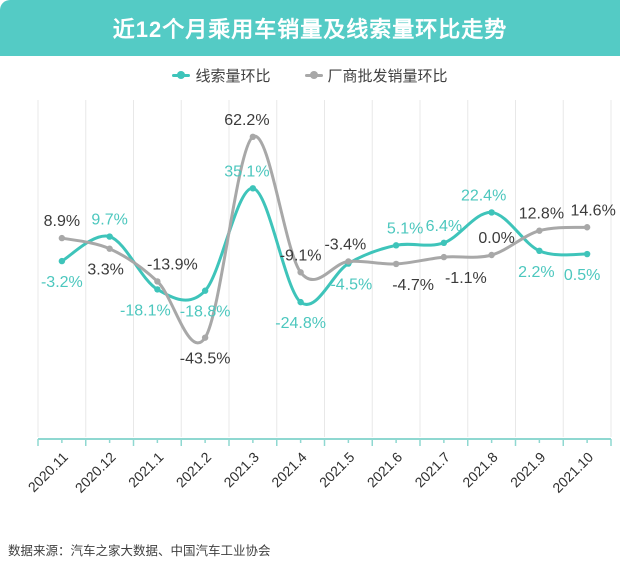 This screenshot has width=620, height=570. Describe the element at coordinates (172, 264) in the screenshot. I see `data-label-1-2: -13.9%` at that location.